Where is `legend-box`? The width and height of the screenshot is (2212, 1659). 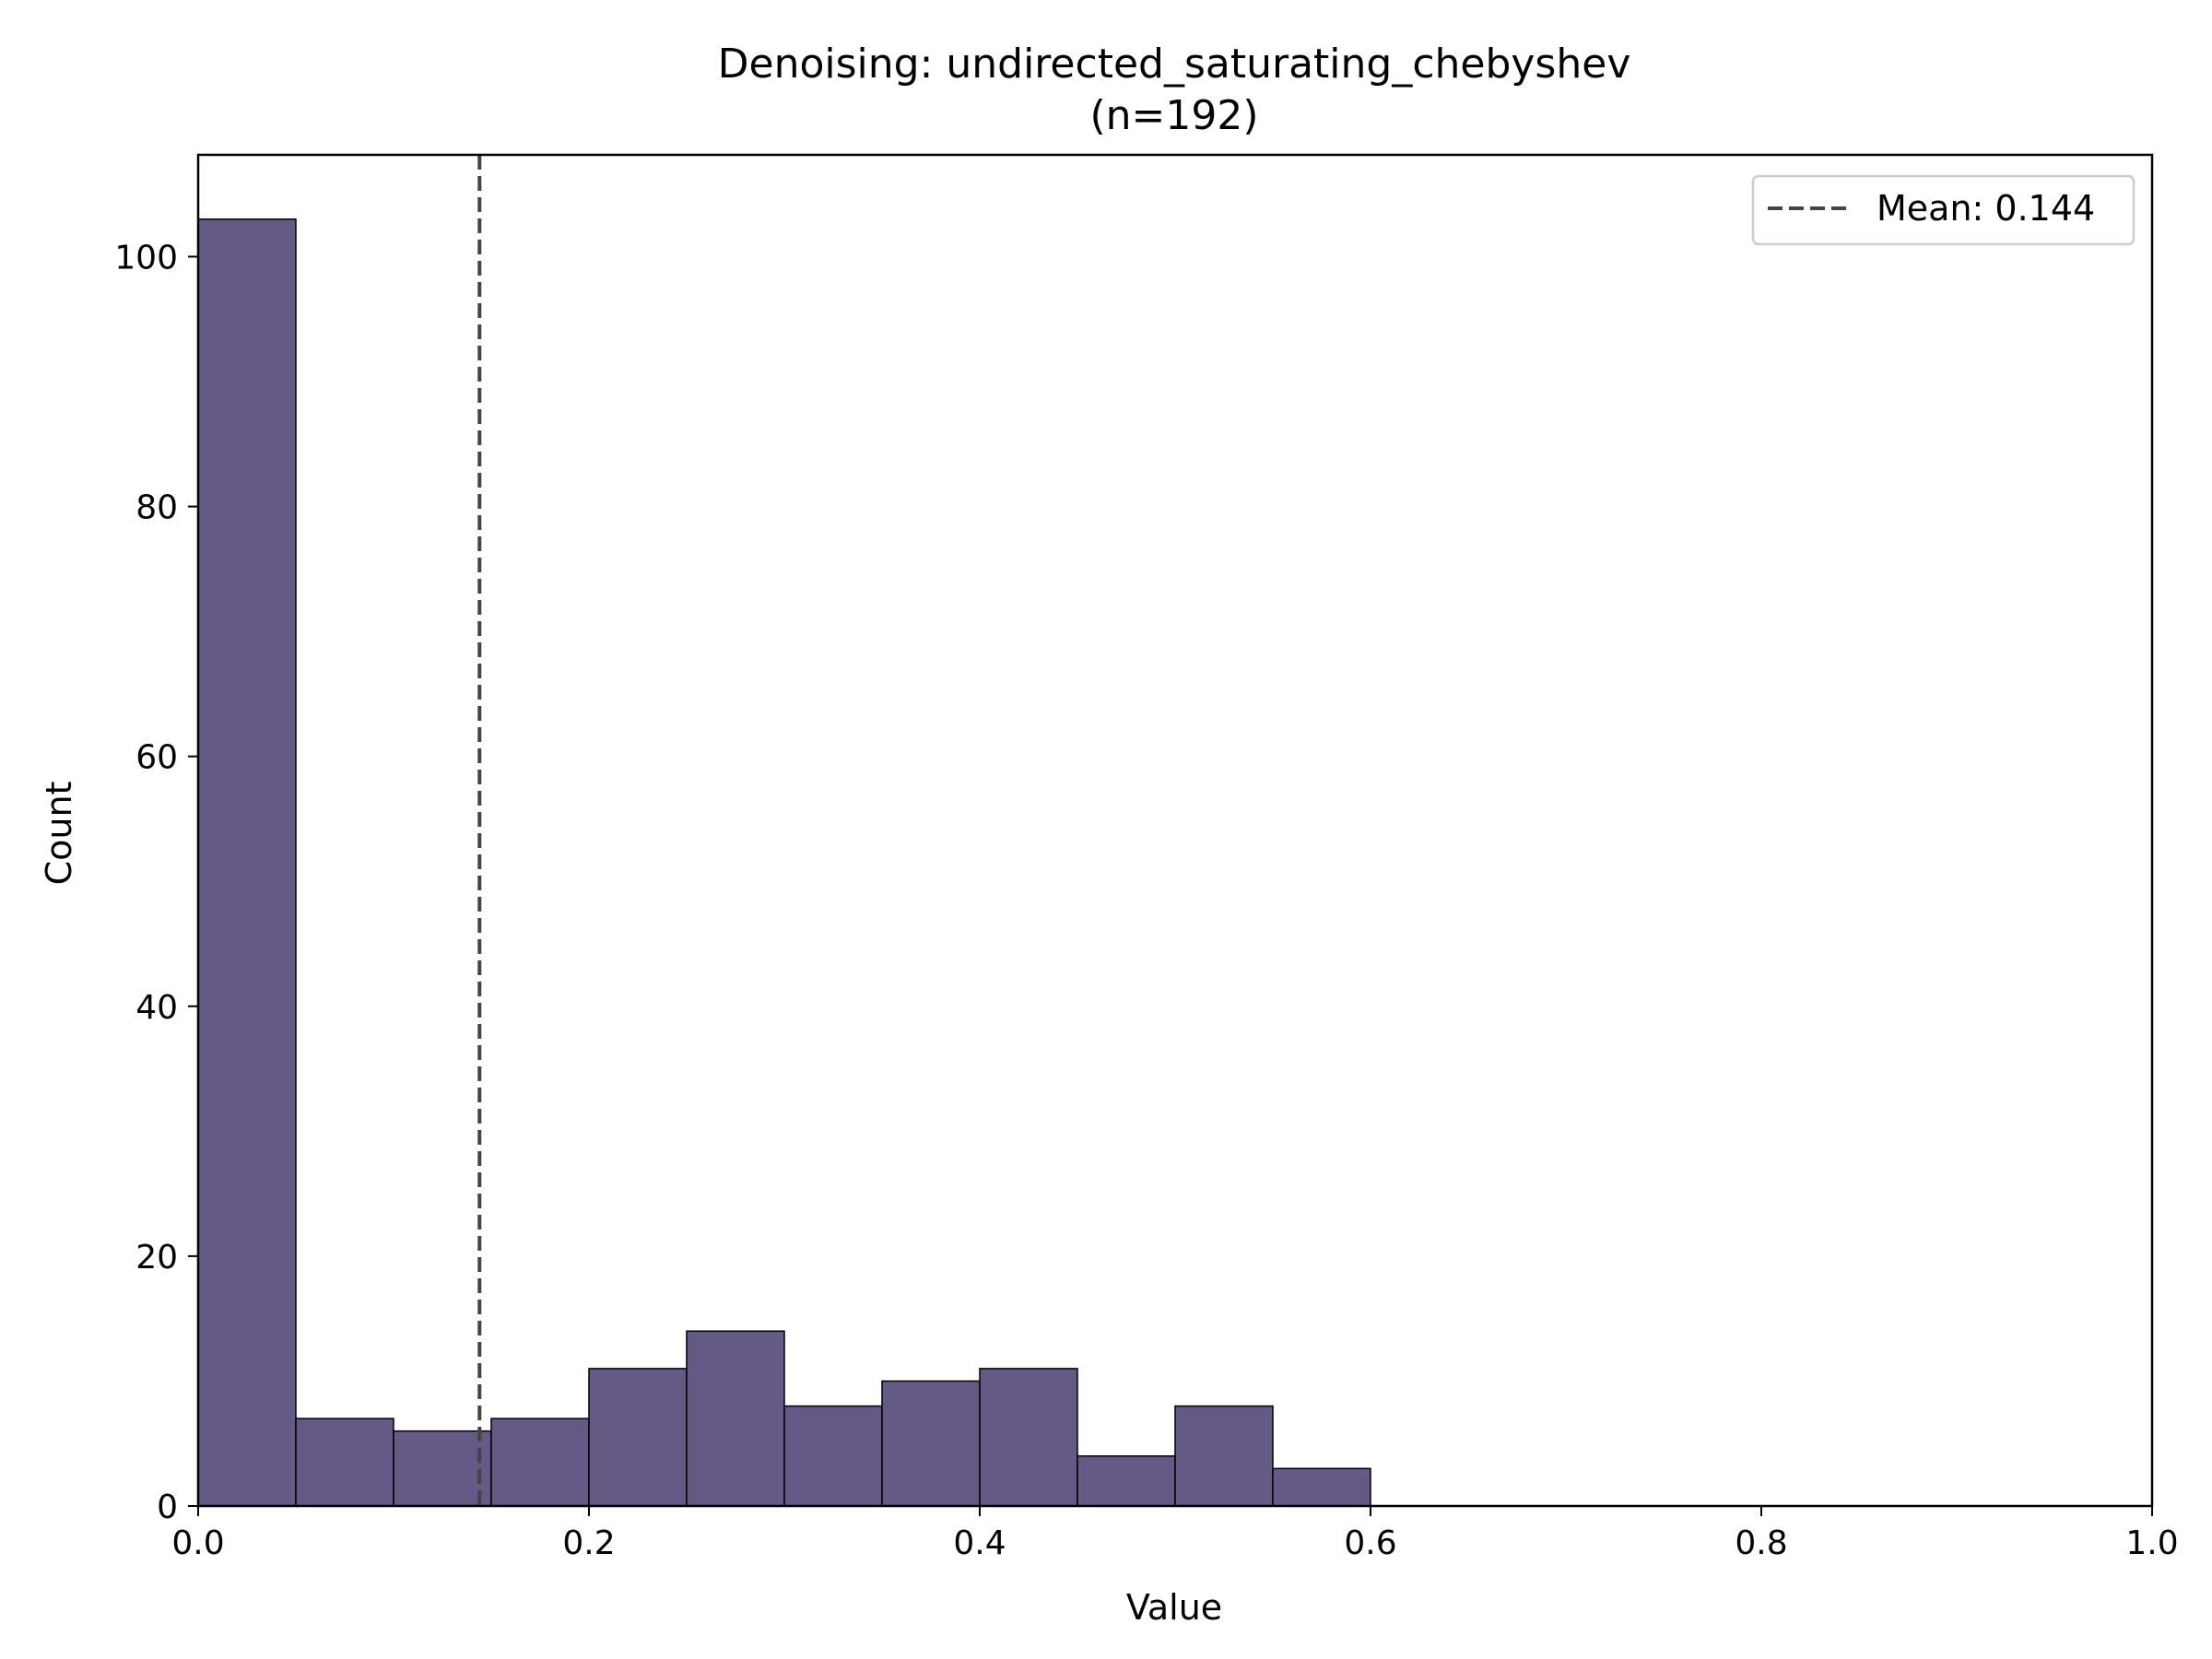
legend-box is located at coordinates (1943, 210).